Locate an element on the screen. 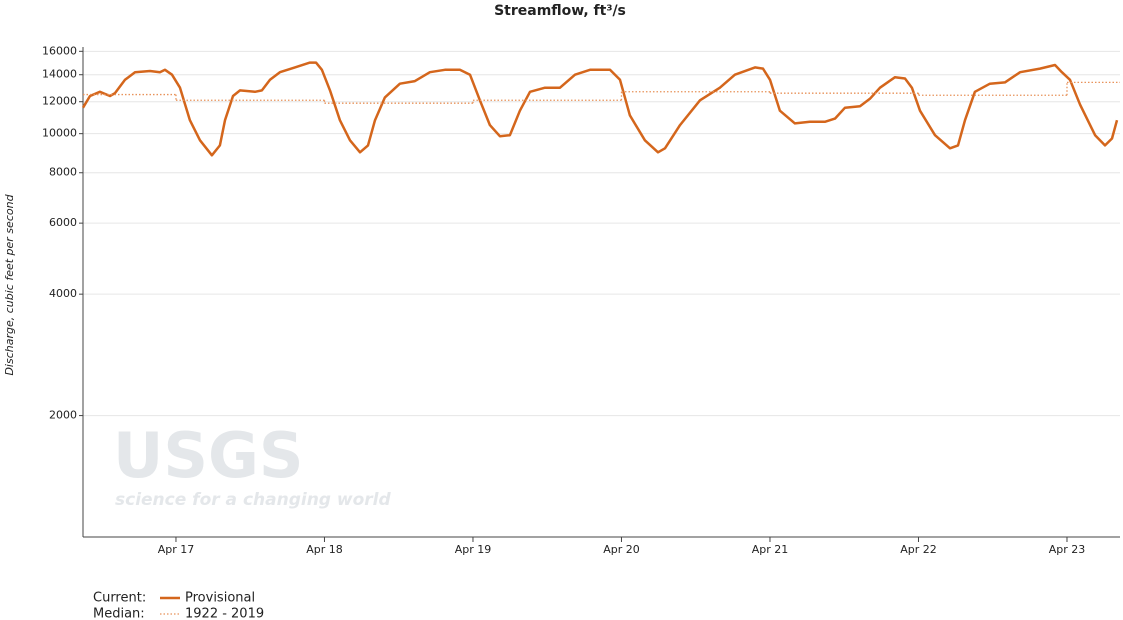 This screenshot has width=1123, height=620. y-tick-label: 4000 is located at coordinates (63, 293).